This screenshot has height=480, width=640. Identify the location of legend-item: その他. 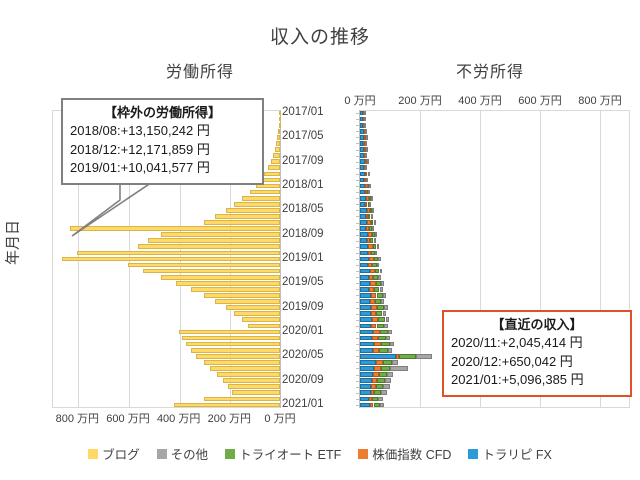
(182, 453).